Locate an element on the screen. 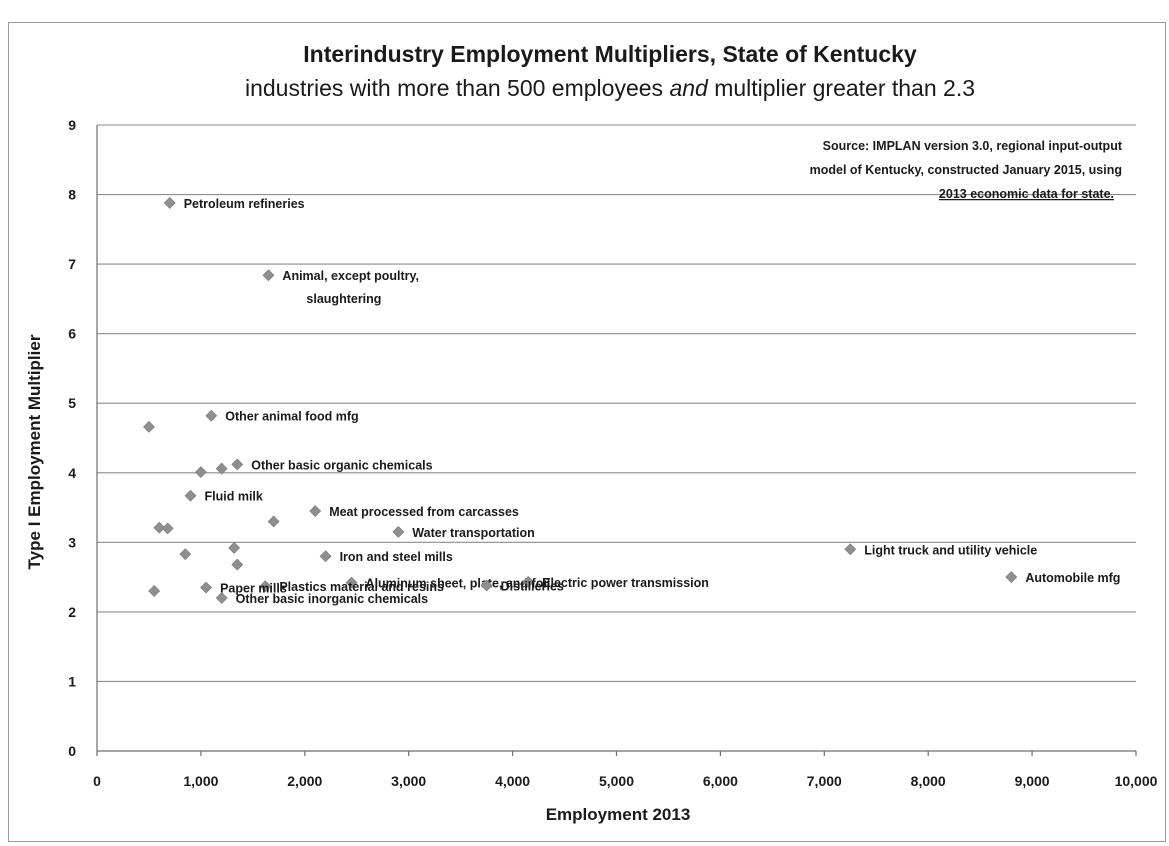  y-tick-label: 6 is located at coordinates (72, 334).